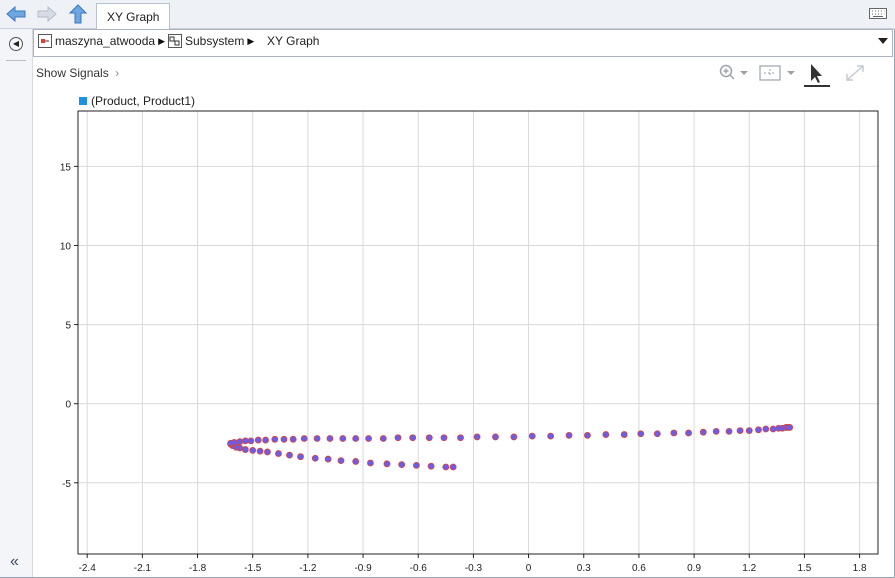  I want to click on y-tick-label: 10, so click(66, 246).